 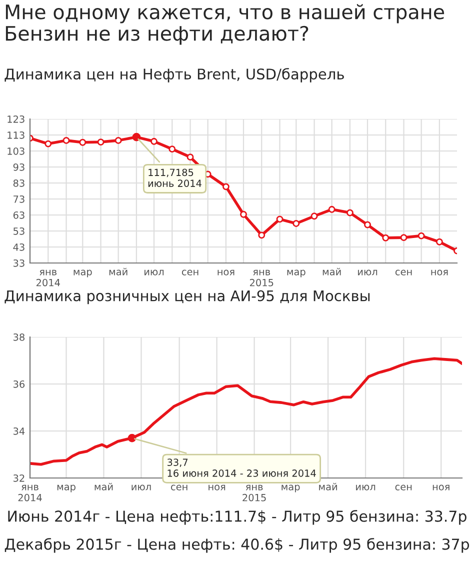 What do you see at coordinates (241, 467) in the screenshot?
I see `annotation: 33,7 16 июня 2014 - 23 июня 2014` at bounding box center [241, 467].